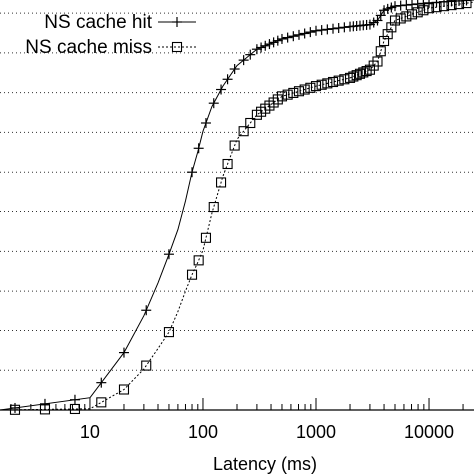 Image resolution: width=474 pixels, height=474 pixels. I want to click on legend-label: NS cache hit, so click(98, 22).